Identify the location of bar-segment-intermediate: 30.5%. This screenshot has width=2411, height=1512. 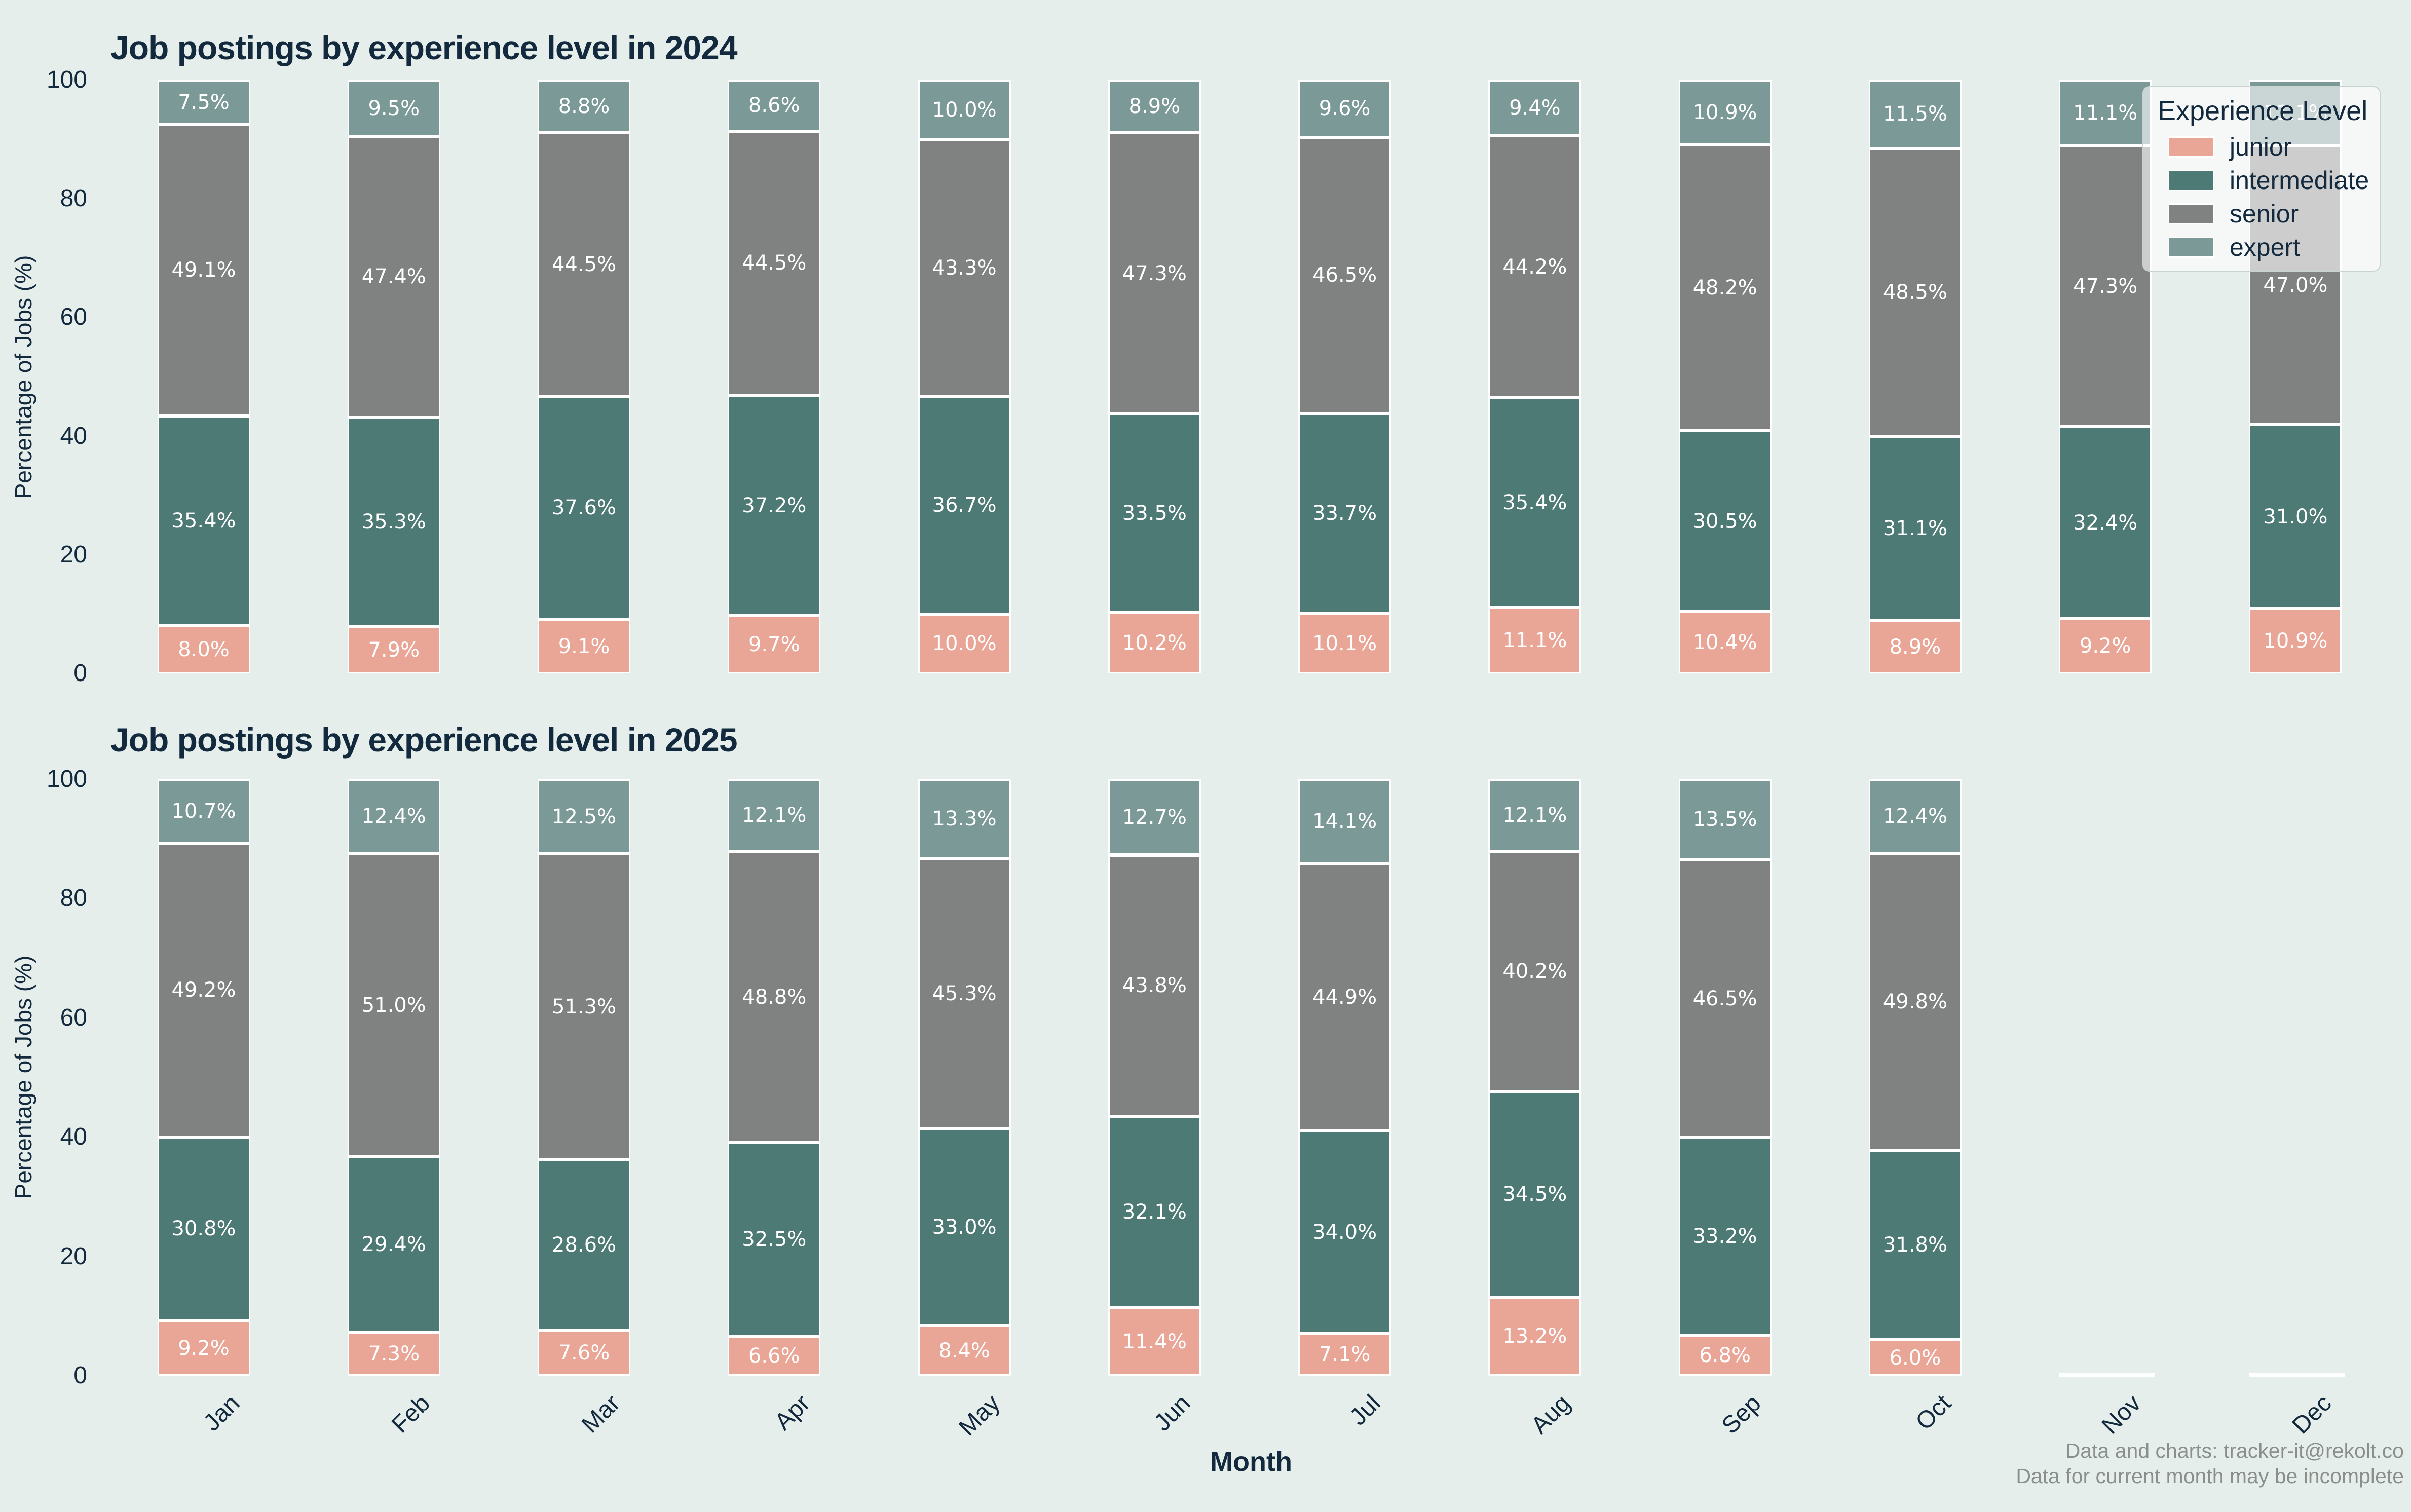
(1725, 521).